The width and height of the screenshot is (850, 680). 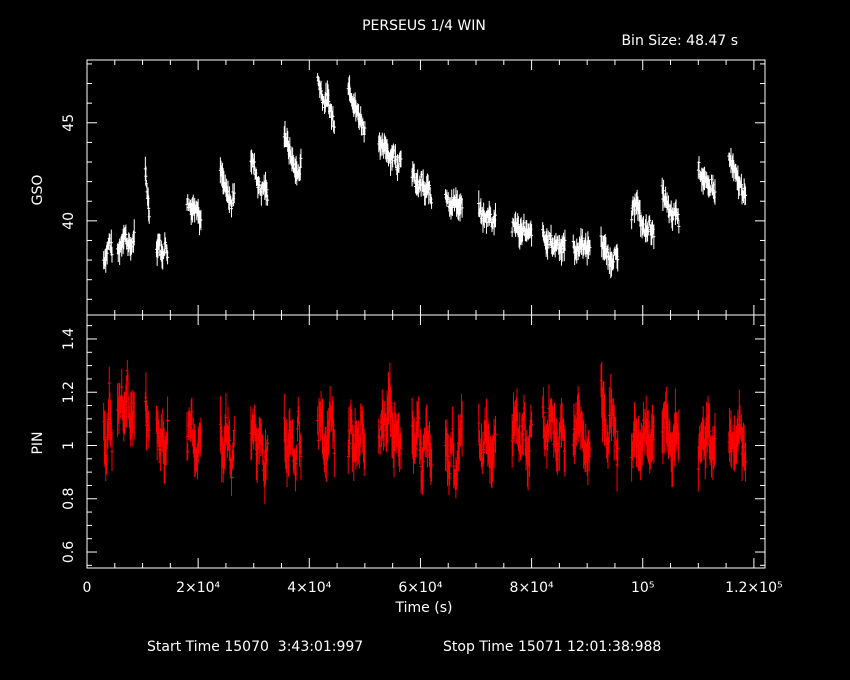 I want to click on y-tick-label: 40, so click(x=69, y=221).